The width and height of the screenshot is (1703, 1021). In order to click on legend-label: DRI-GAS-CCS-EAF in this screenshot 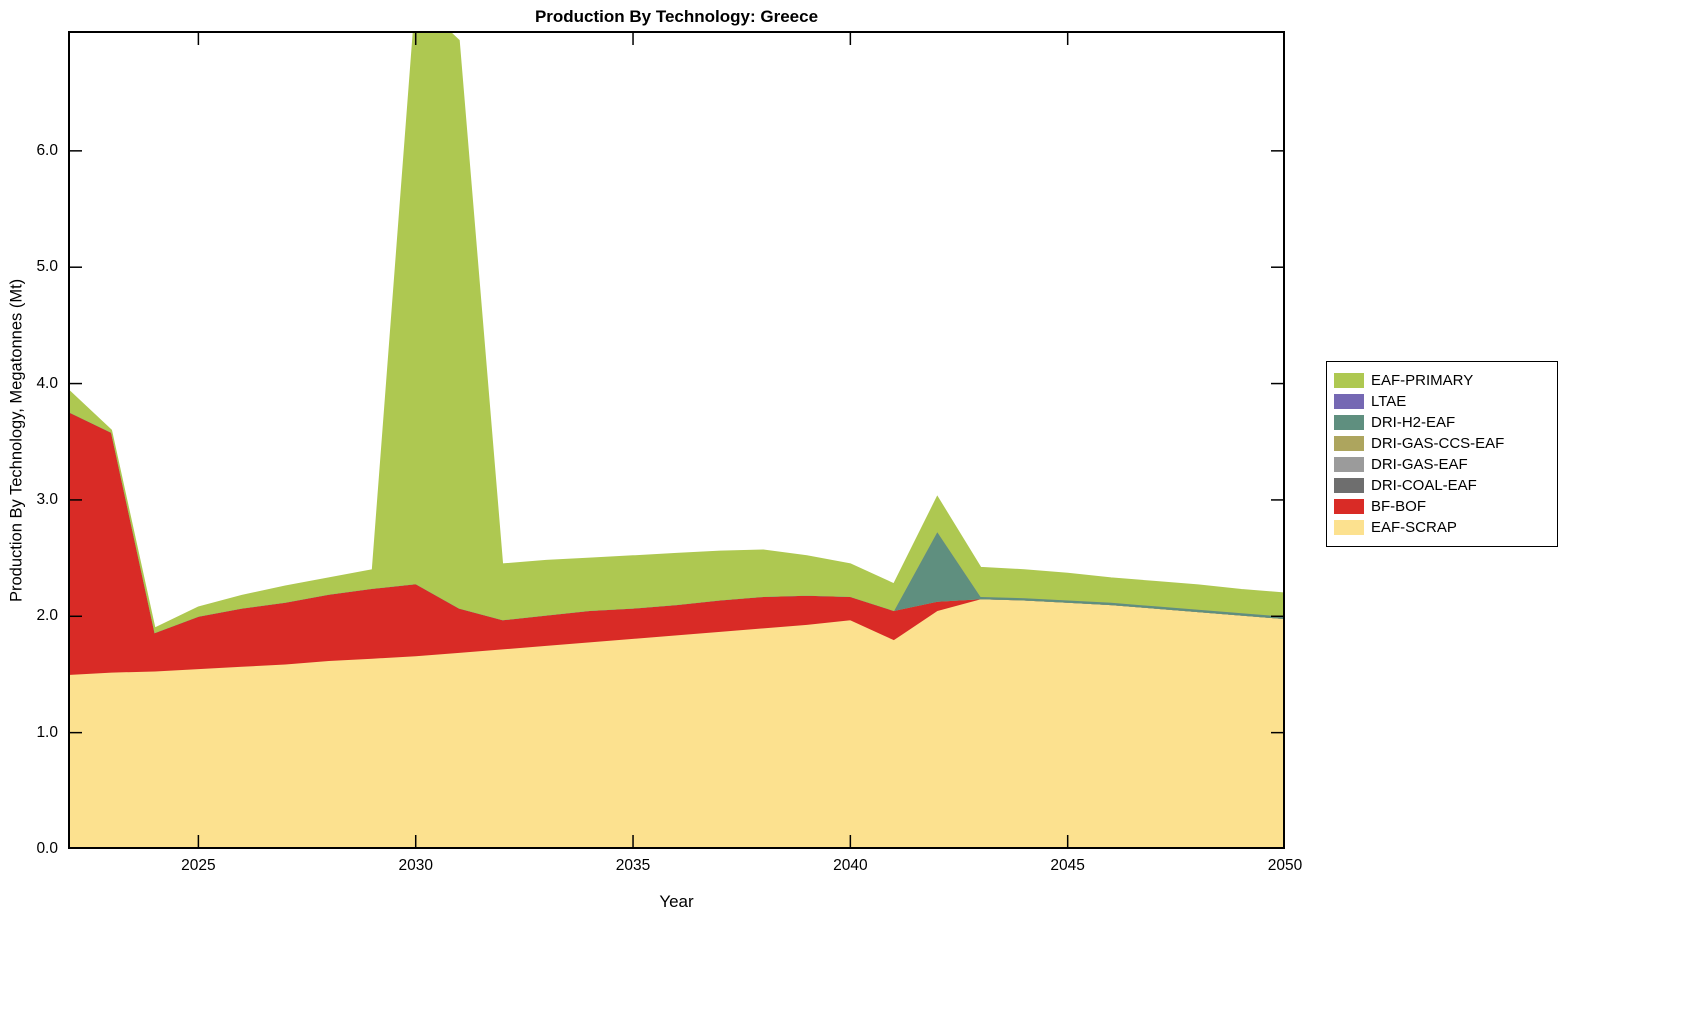, I will do `click(1438, 443)`.